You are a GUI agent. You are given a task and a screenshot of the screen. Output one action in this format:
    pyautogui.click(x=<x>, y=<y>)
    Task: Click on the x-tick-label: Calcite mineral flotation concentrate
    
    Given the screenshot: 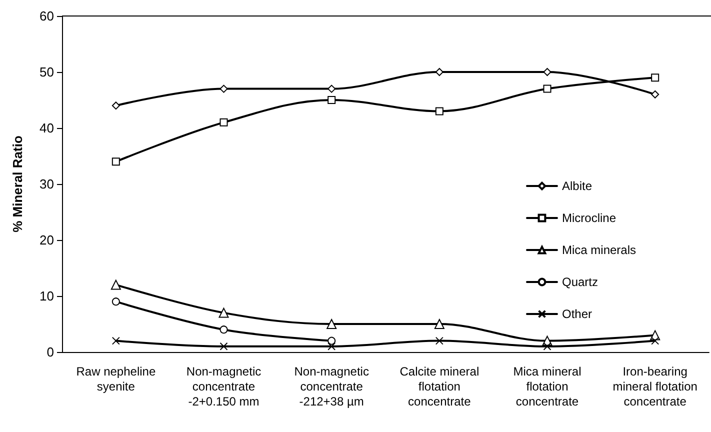 What is the action you would take?
    pyautogui.click(x=440, y=386)
    